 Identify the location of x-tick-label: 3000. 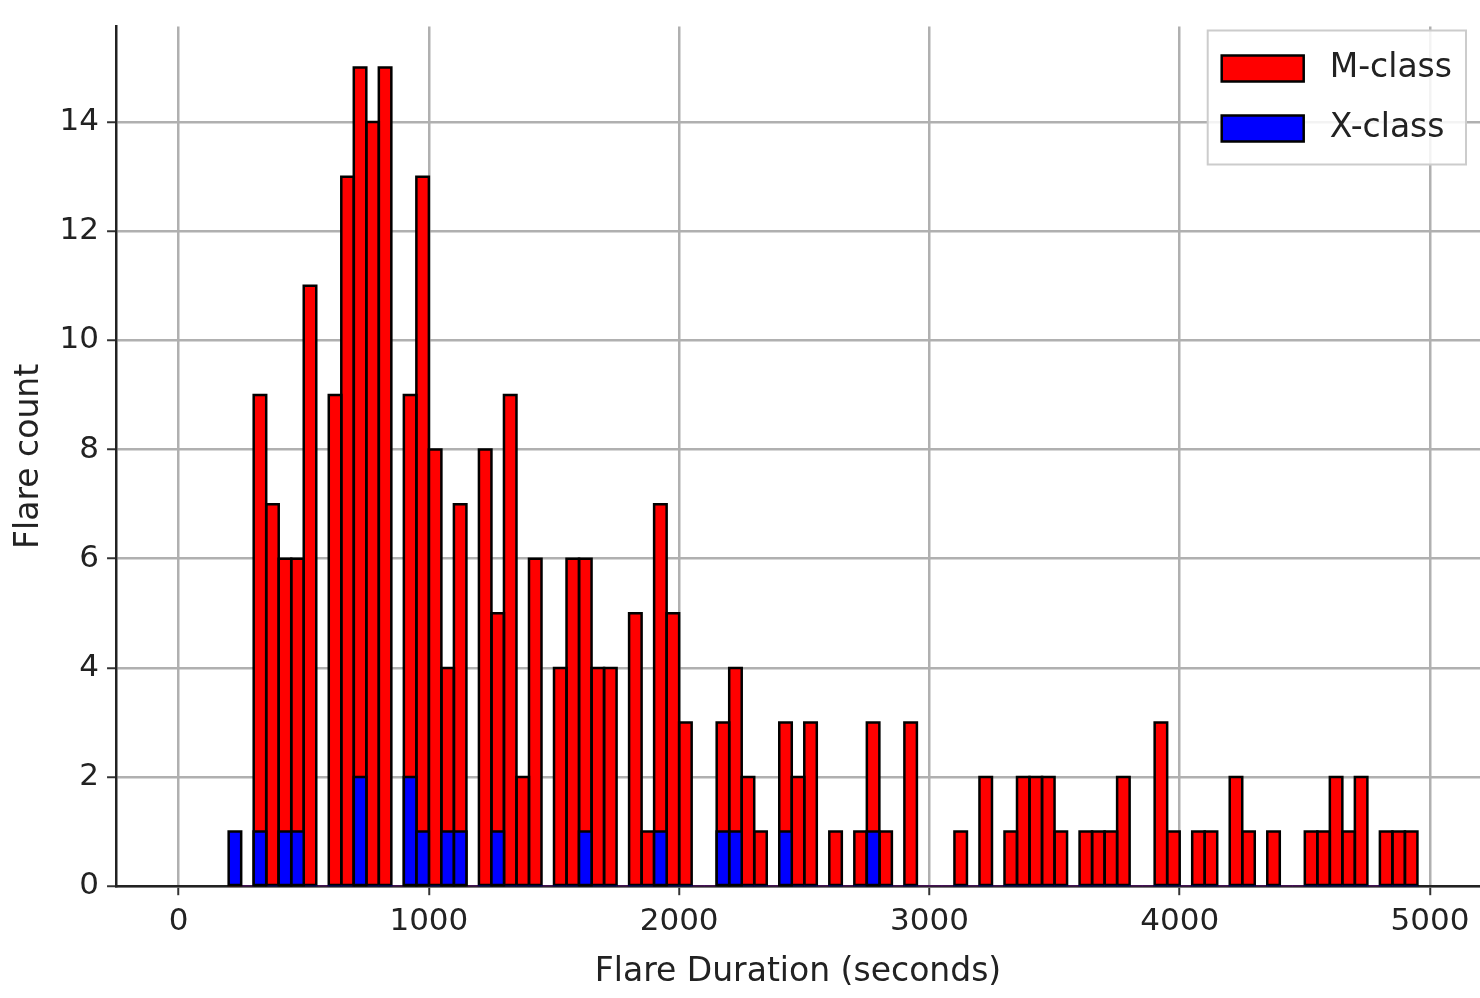
(929, 918).